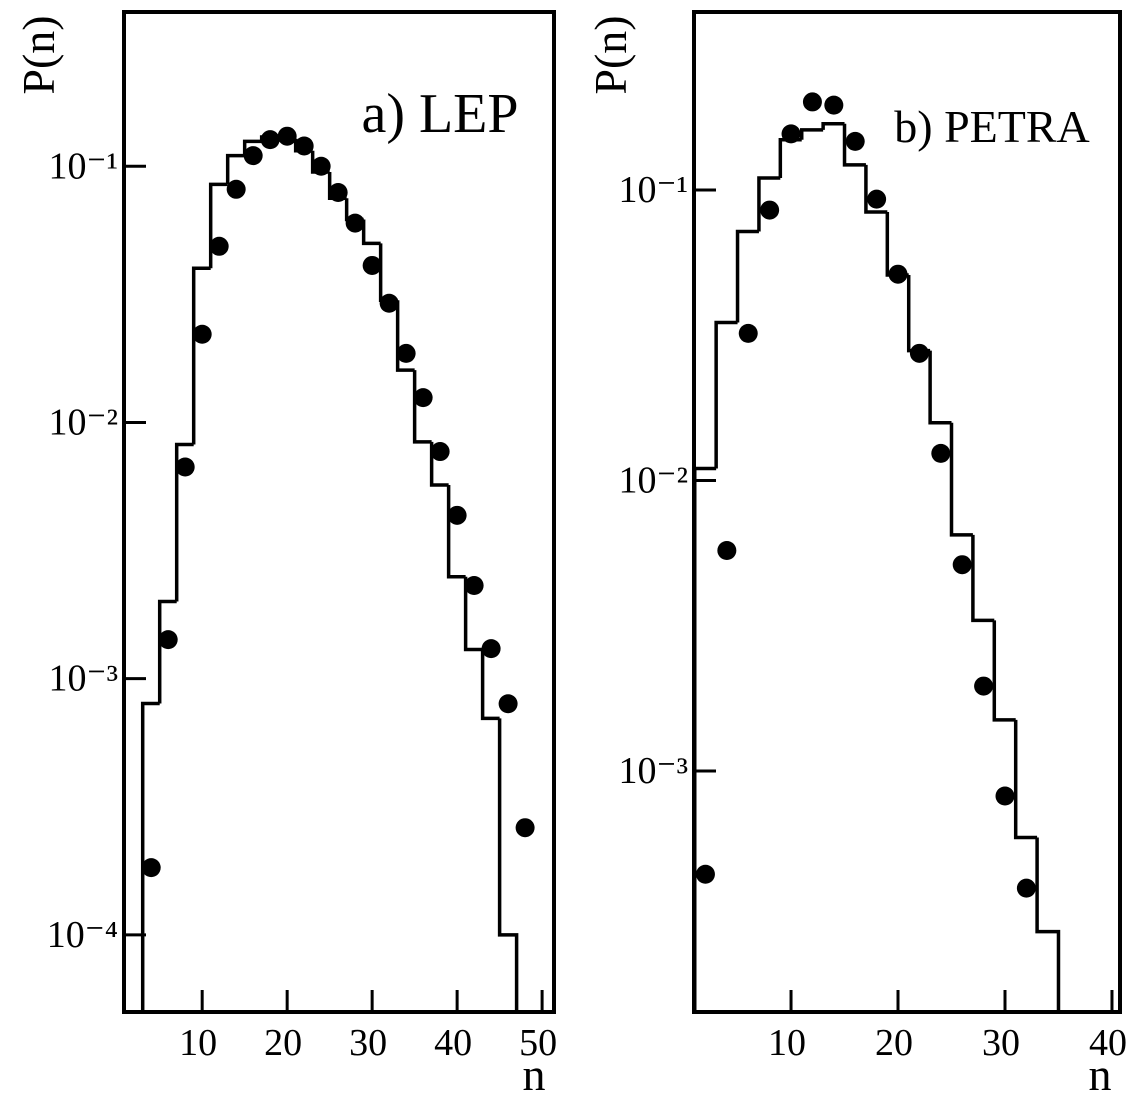 The width and height of the screenshot is (1139, 1103). What do you see at coordinates (992, 126) in the screenshot?
I see `panel-title: b) PETRA` at bounding box center [992, 126].